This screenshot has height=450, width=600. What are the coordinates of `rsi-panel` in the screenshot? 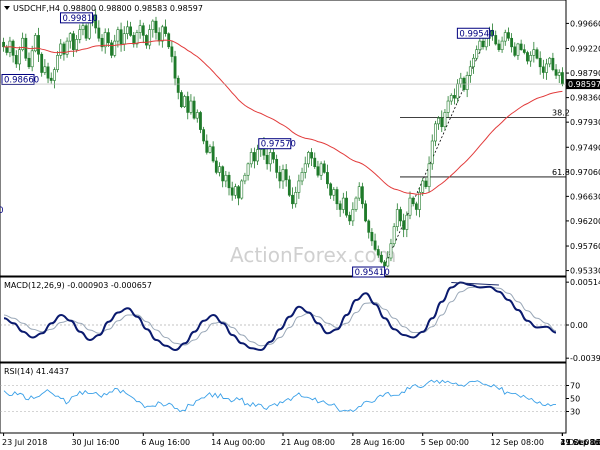 It's located at (283, 398).